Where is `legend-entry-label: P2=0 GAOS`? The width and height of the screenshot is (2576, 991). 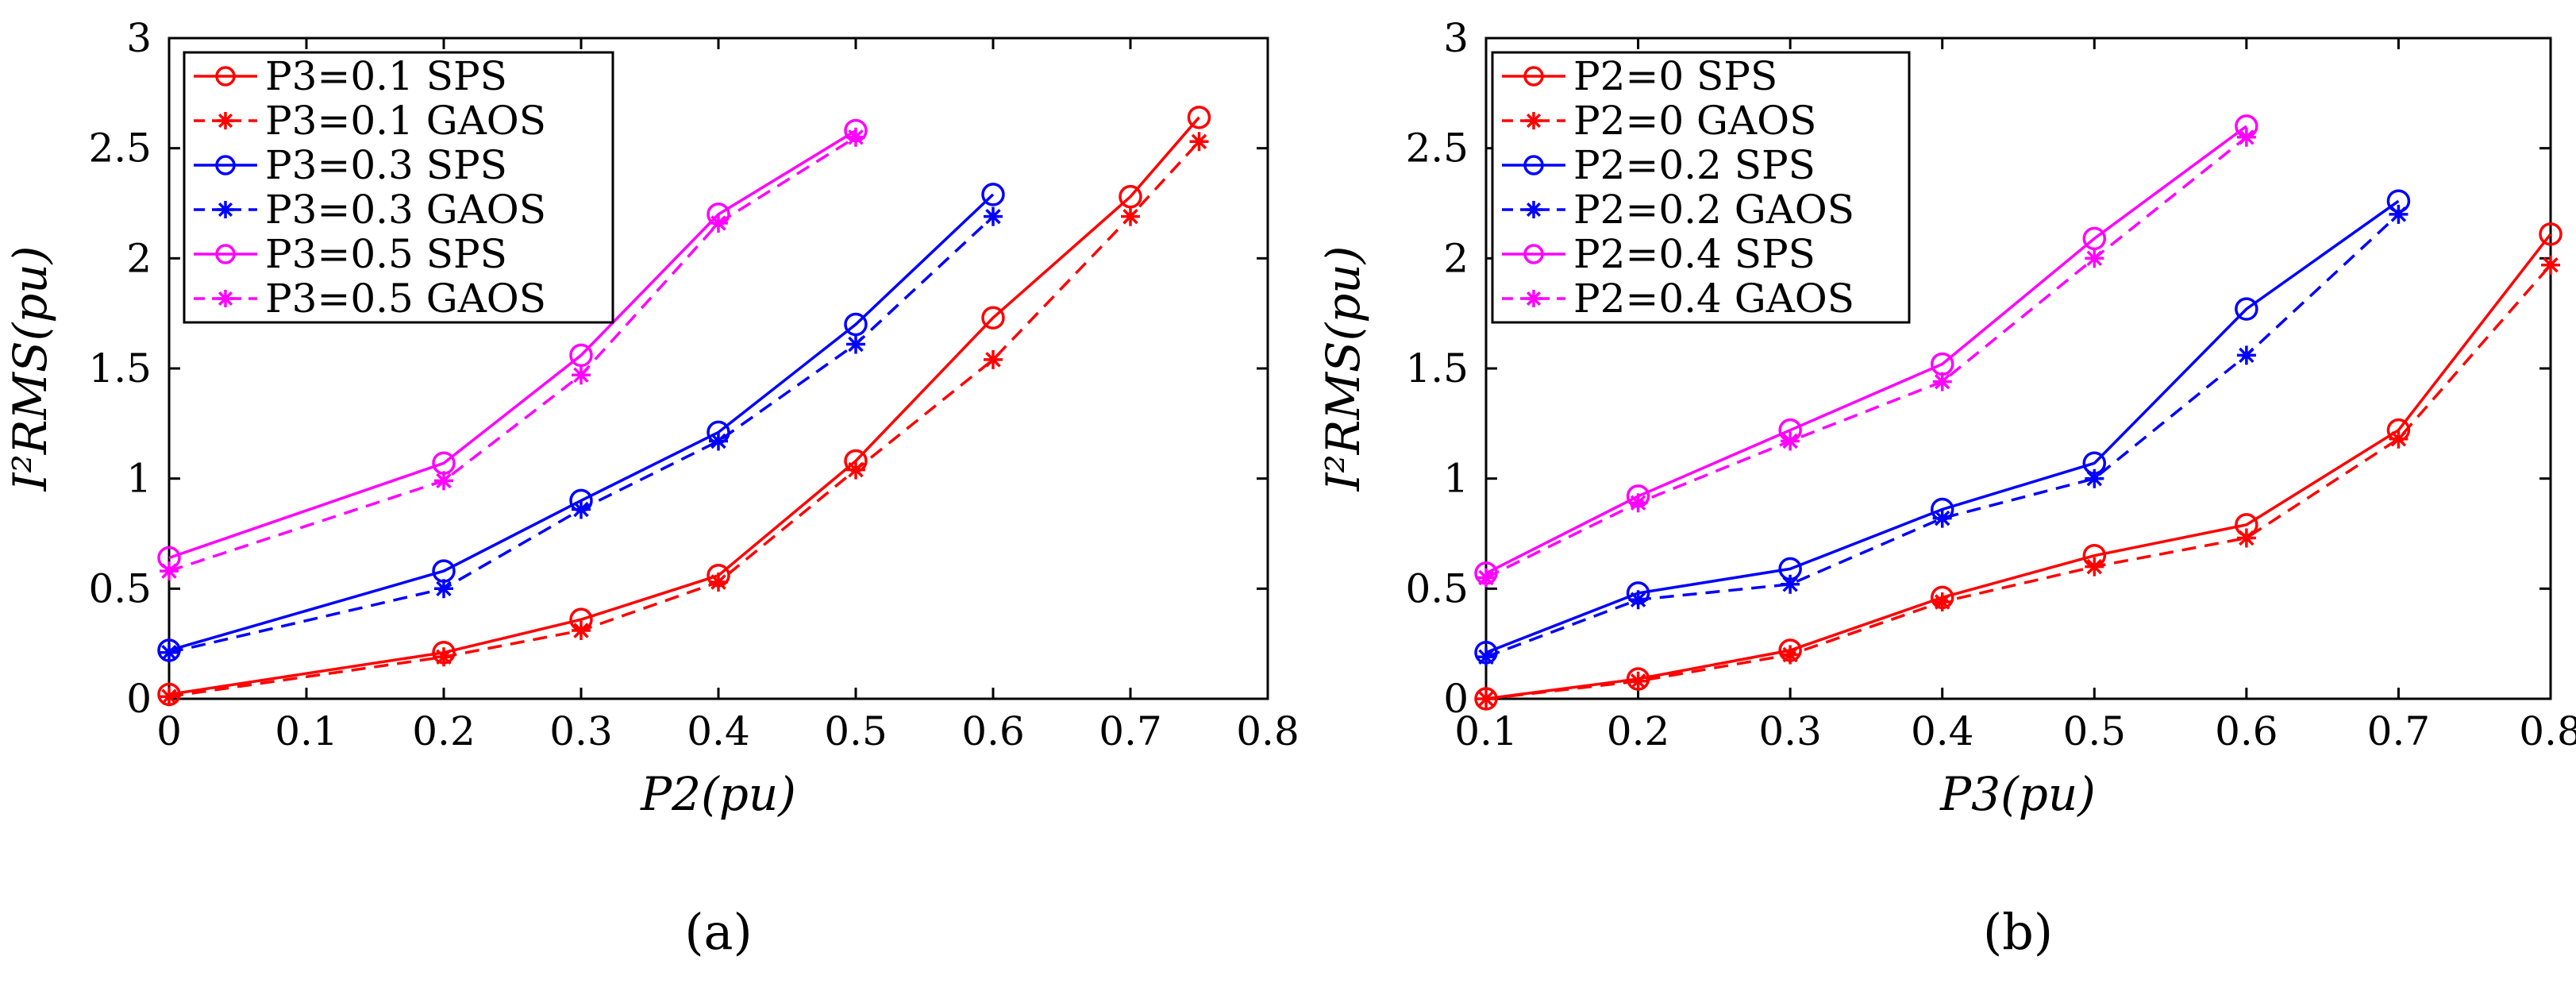 legend-entry-label: P2=0 GAOS is located at coordinates (1694, 121).